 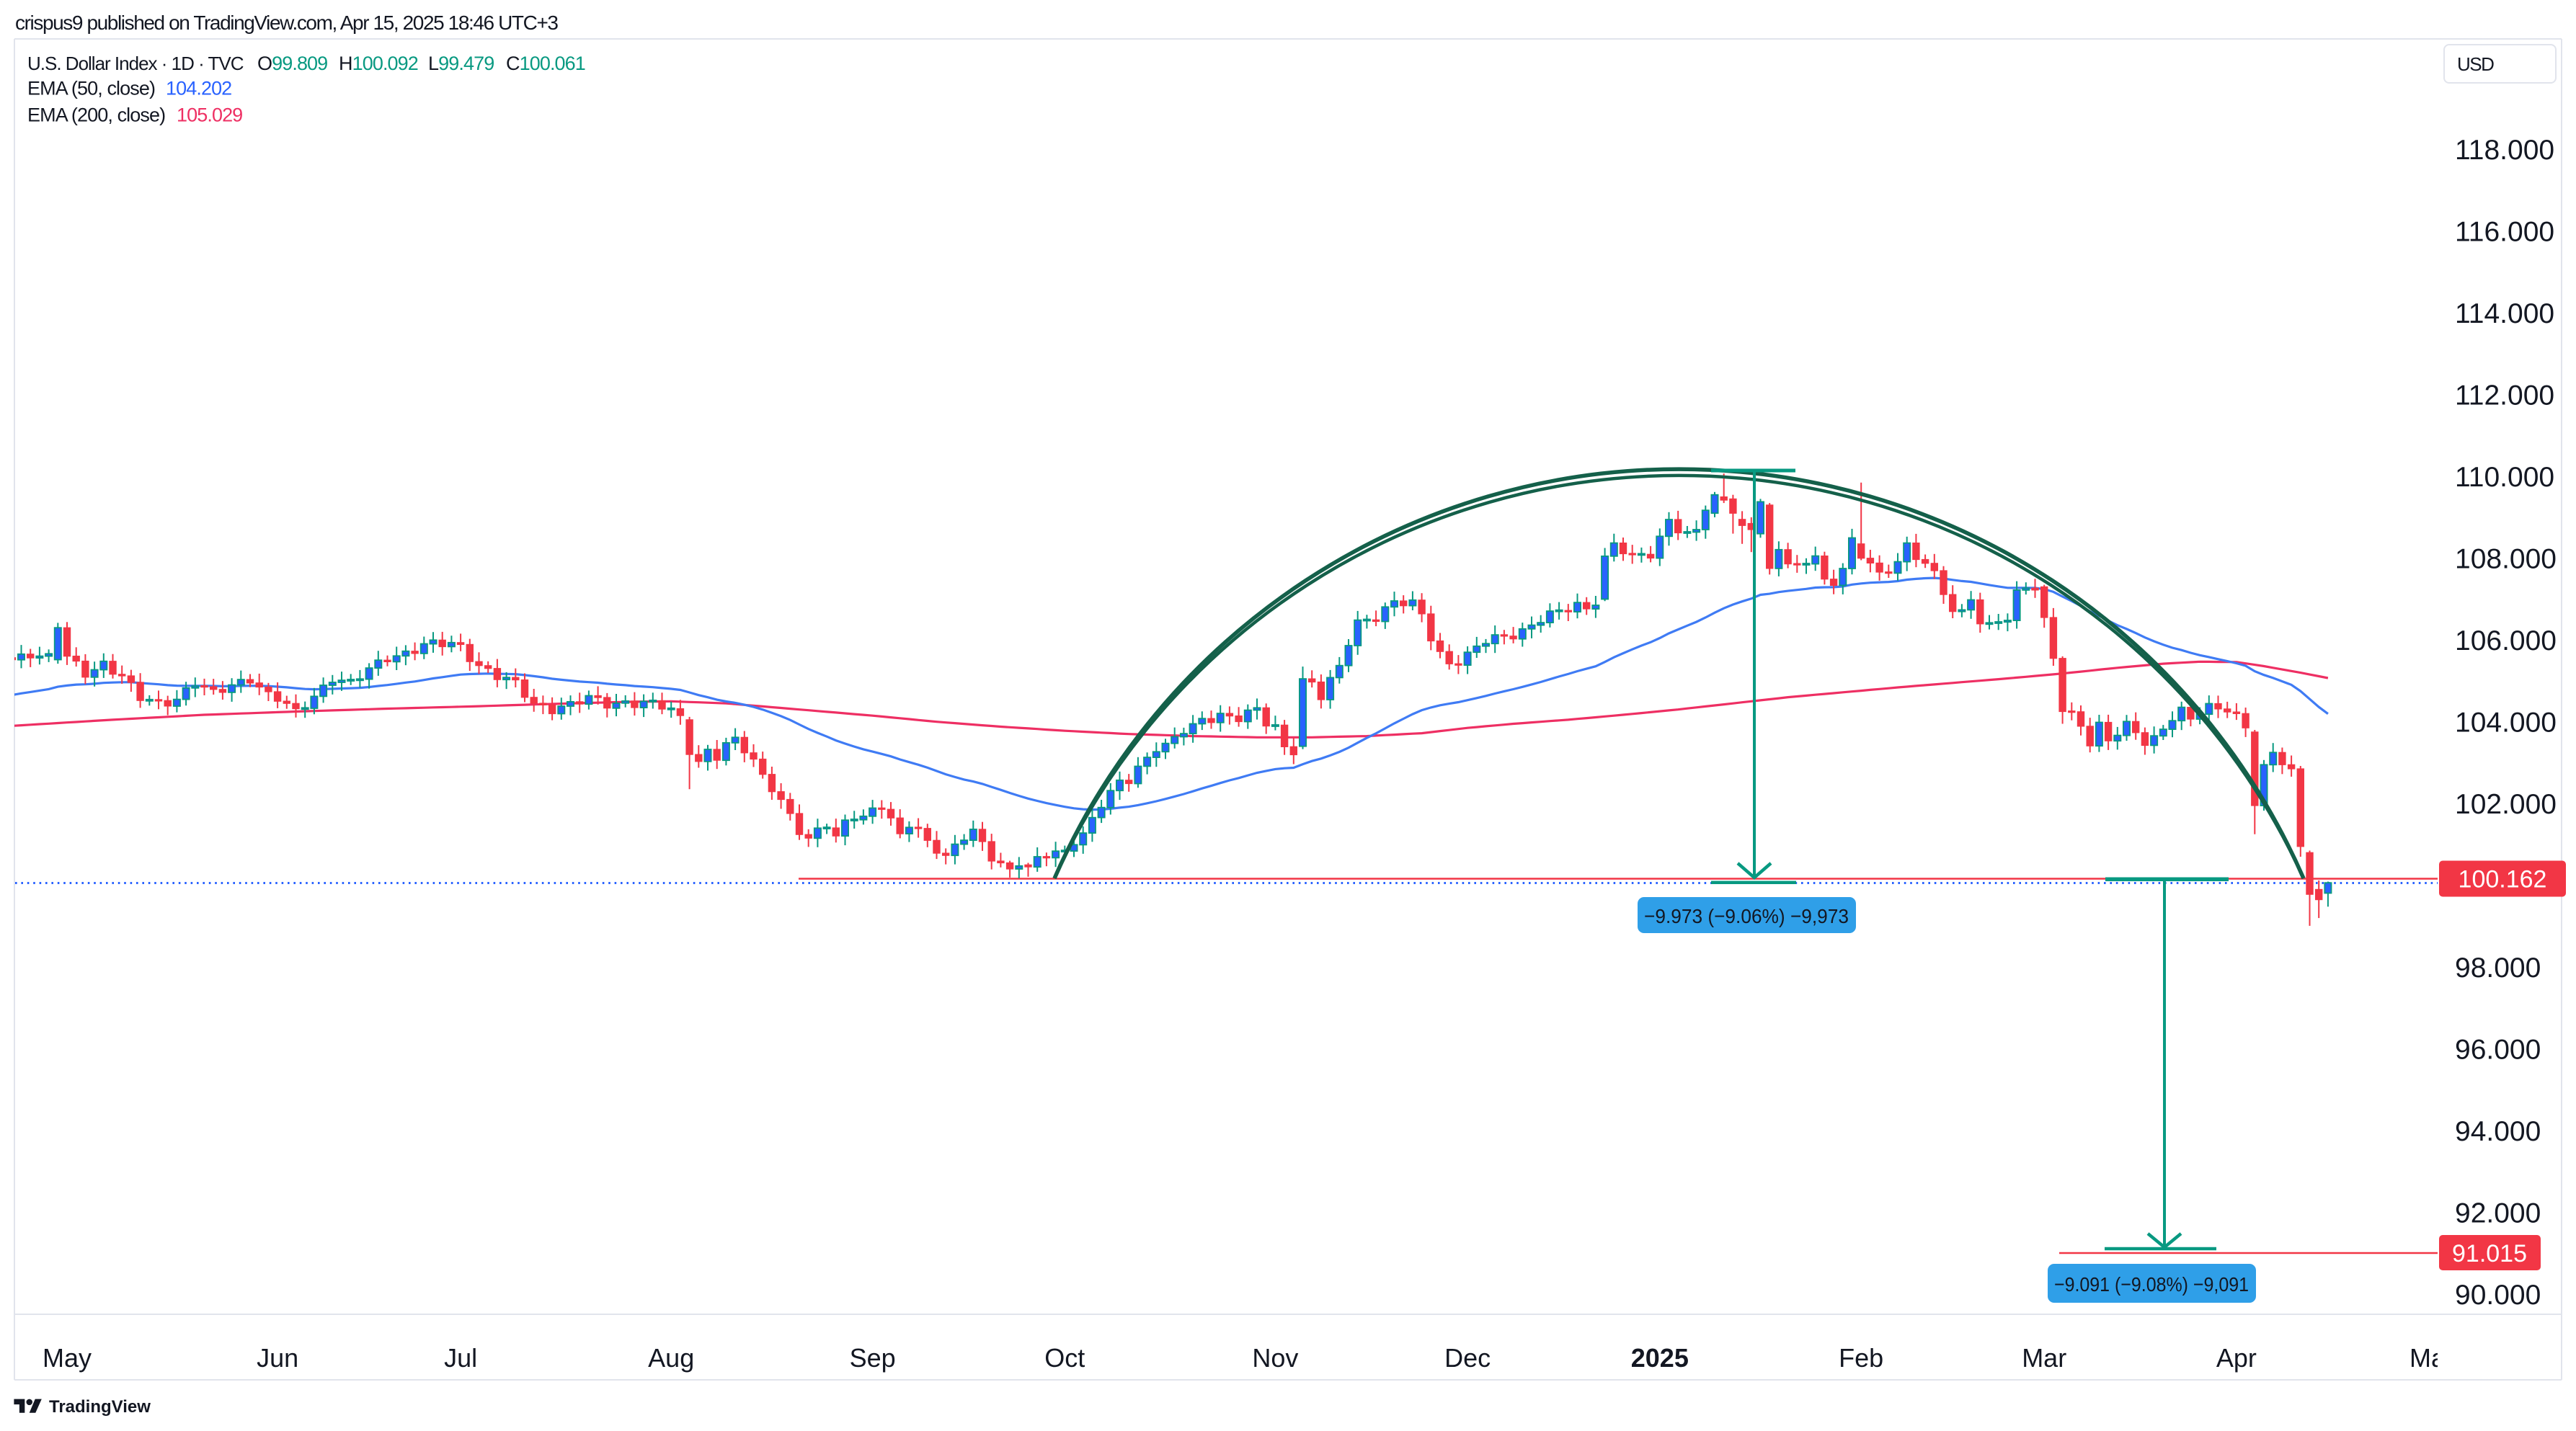 I want to click on svg-text: −9.973 (−9.06%) −9,973, so click(x=1746, y=916).